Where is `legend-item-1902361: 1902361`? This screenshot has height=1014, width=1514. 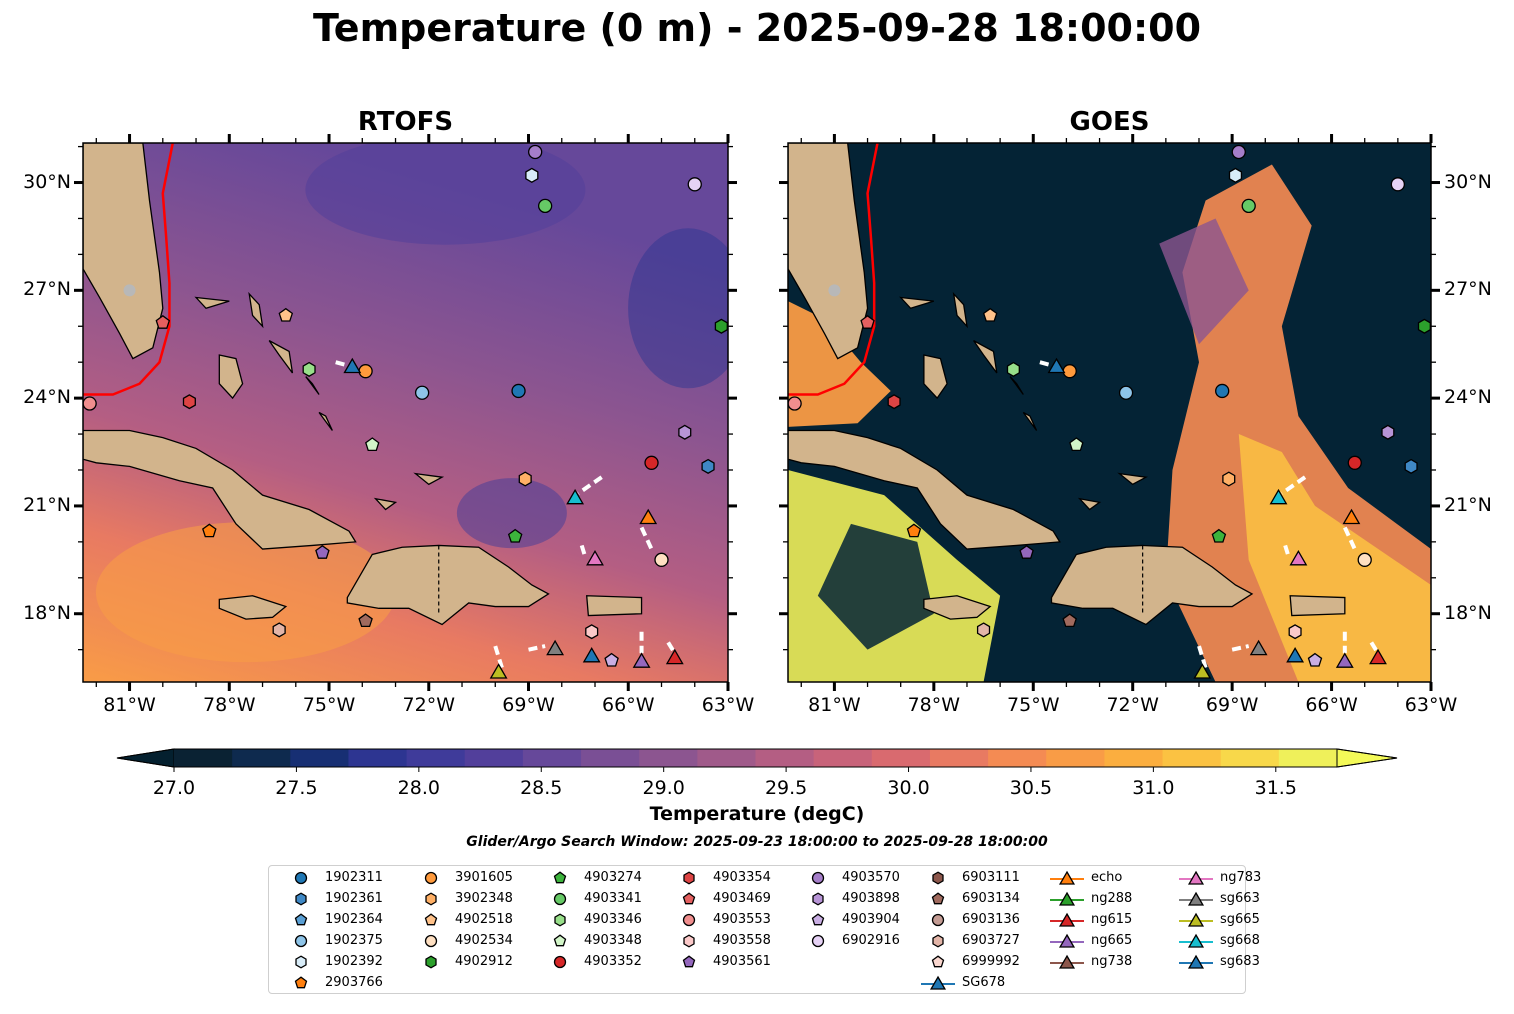
legend-item-1902361: 1902361 is located at coordinates (341, 899).